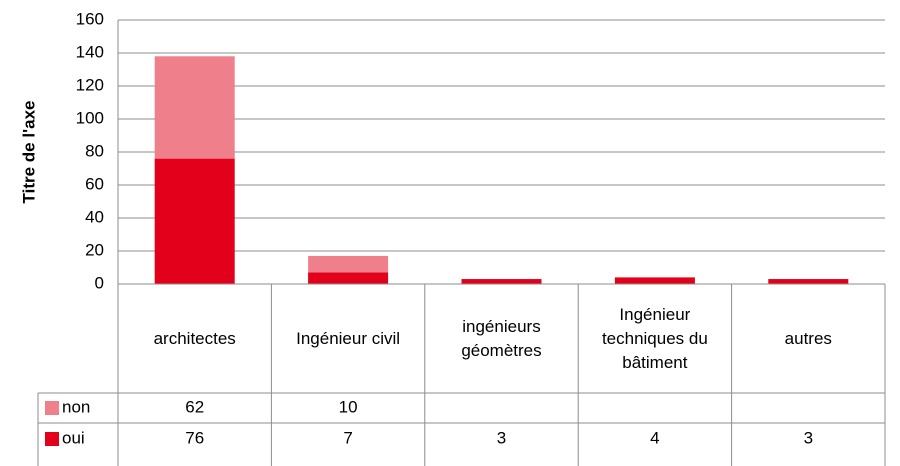 This screenshot has width=900, height=466. What do you see at coordinates (94, 216) in the screenshot?
I see `y-tick-label: 40` at bounding box center [94, 216].